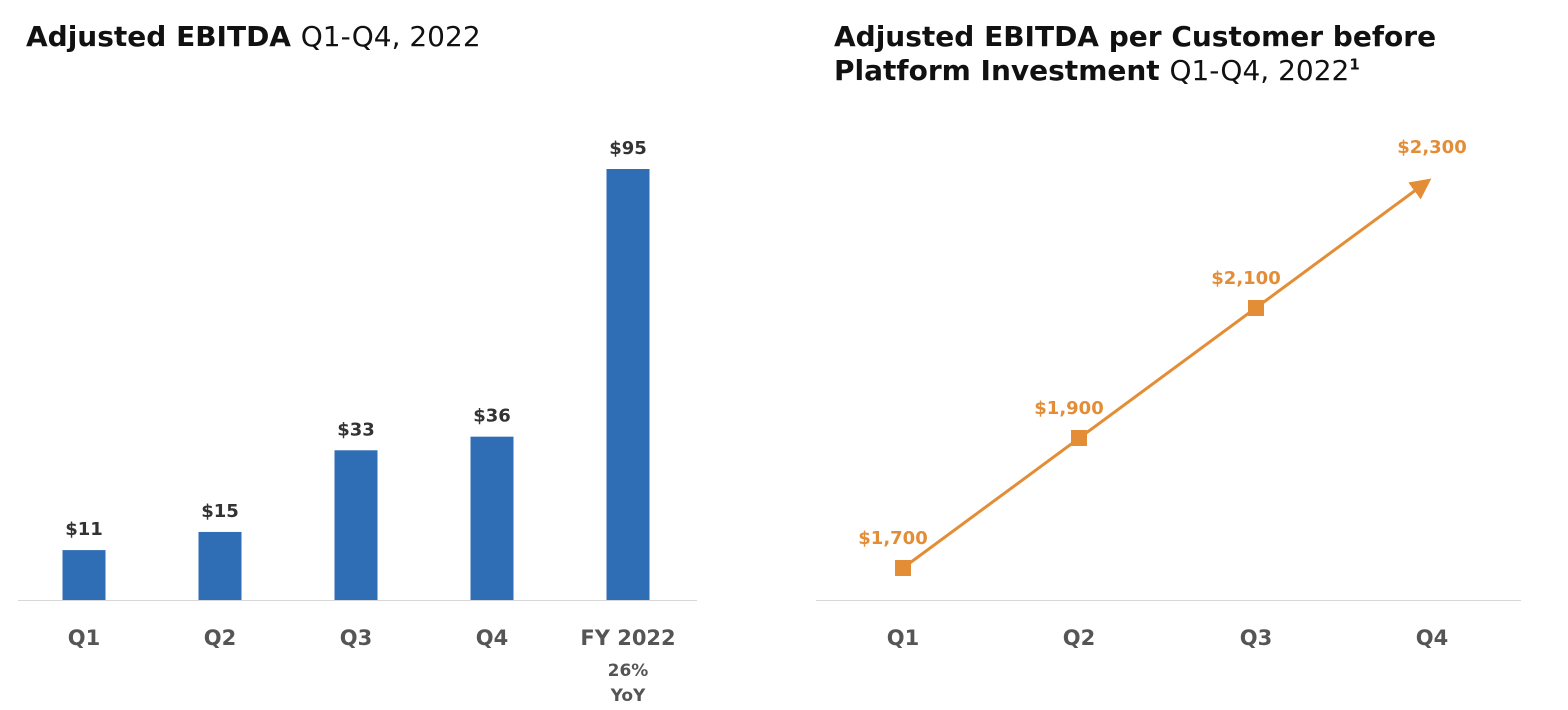  I want to click on point-value-label-q1: $1,700, so click(892, 538).